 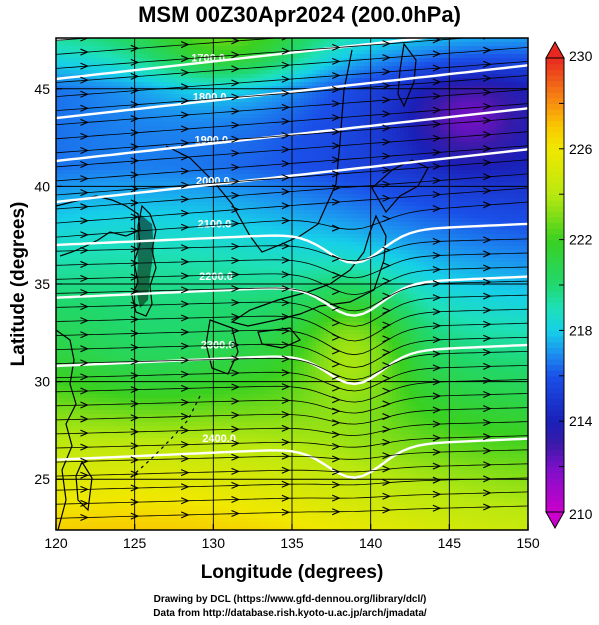 What do you see at coordinates (555, 49) in the screenshot?
I see `colorbar-max-triangle` at bounding box center [555, 49].